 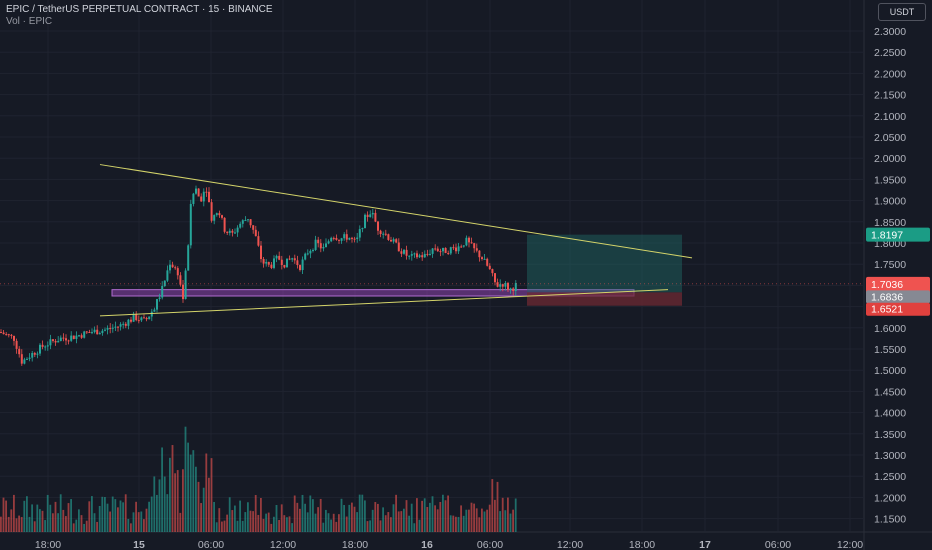 I want to click on volume-legend: Vol · EPIC, so click(x=29, y=21).